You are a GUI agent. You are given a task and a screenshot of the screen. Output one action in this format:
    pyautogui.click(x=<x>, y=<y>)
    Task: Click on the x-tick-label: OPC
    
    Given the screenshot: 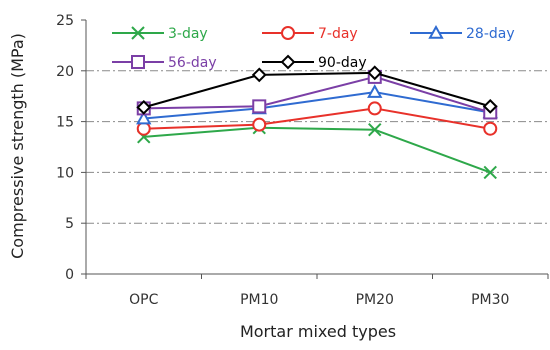 What is the action you would take?
    pyautogui.click(x=143, y=300)
    